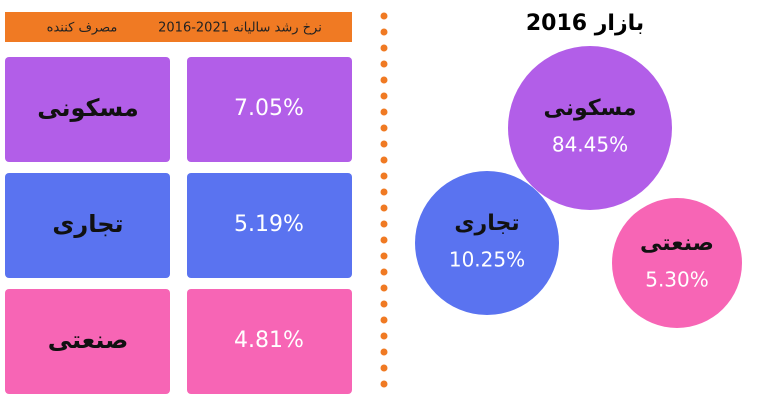  What do you see at coordinates (677, 280) in the screenshot?
I see `bubble-value: 5.30%` at bounding box center [677, 280].